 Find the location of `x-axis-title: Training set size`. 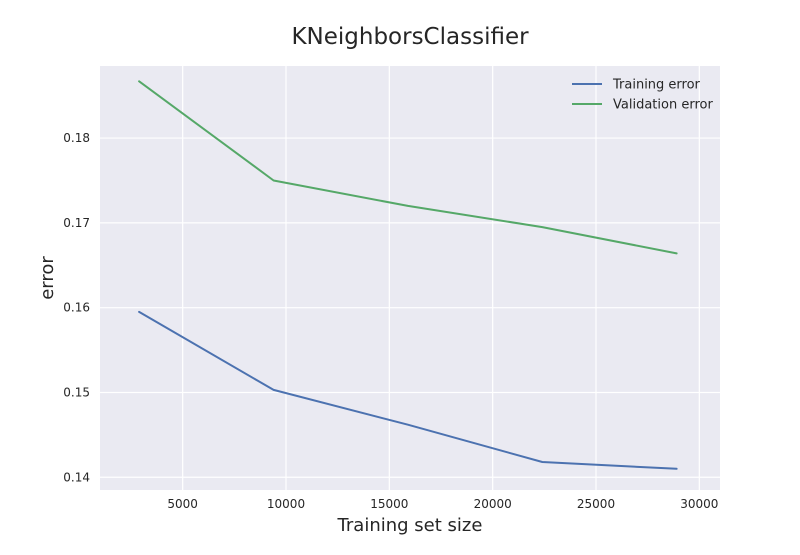

x-axis-title: Training set size is located at coordinates (410, 525).